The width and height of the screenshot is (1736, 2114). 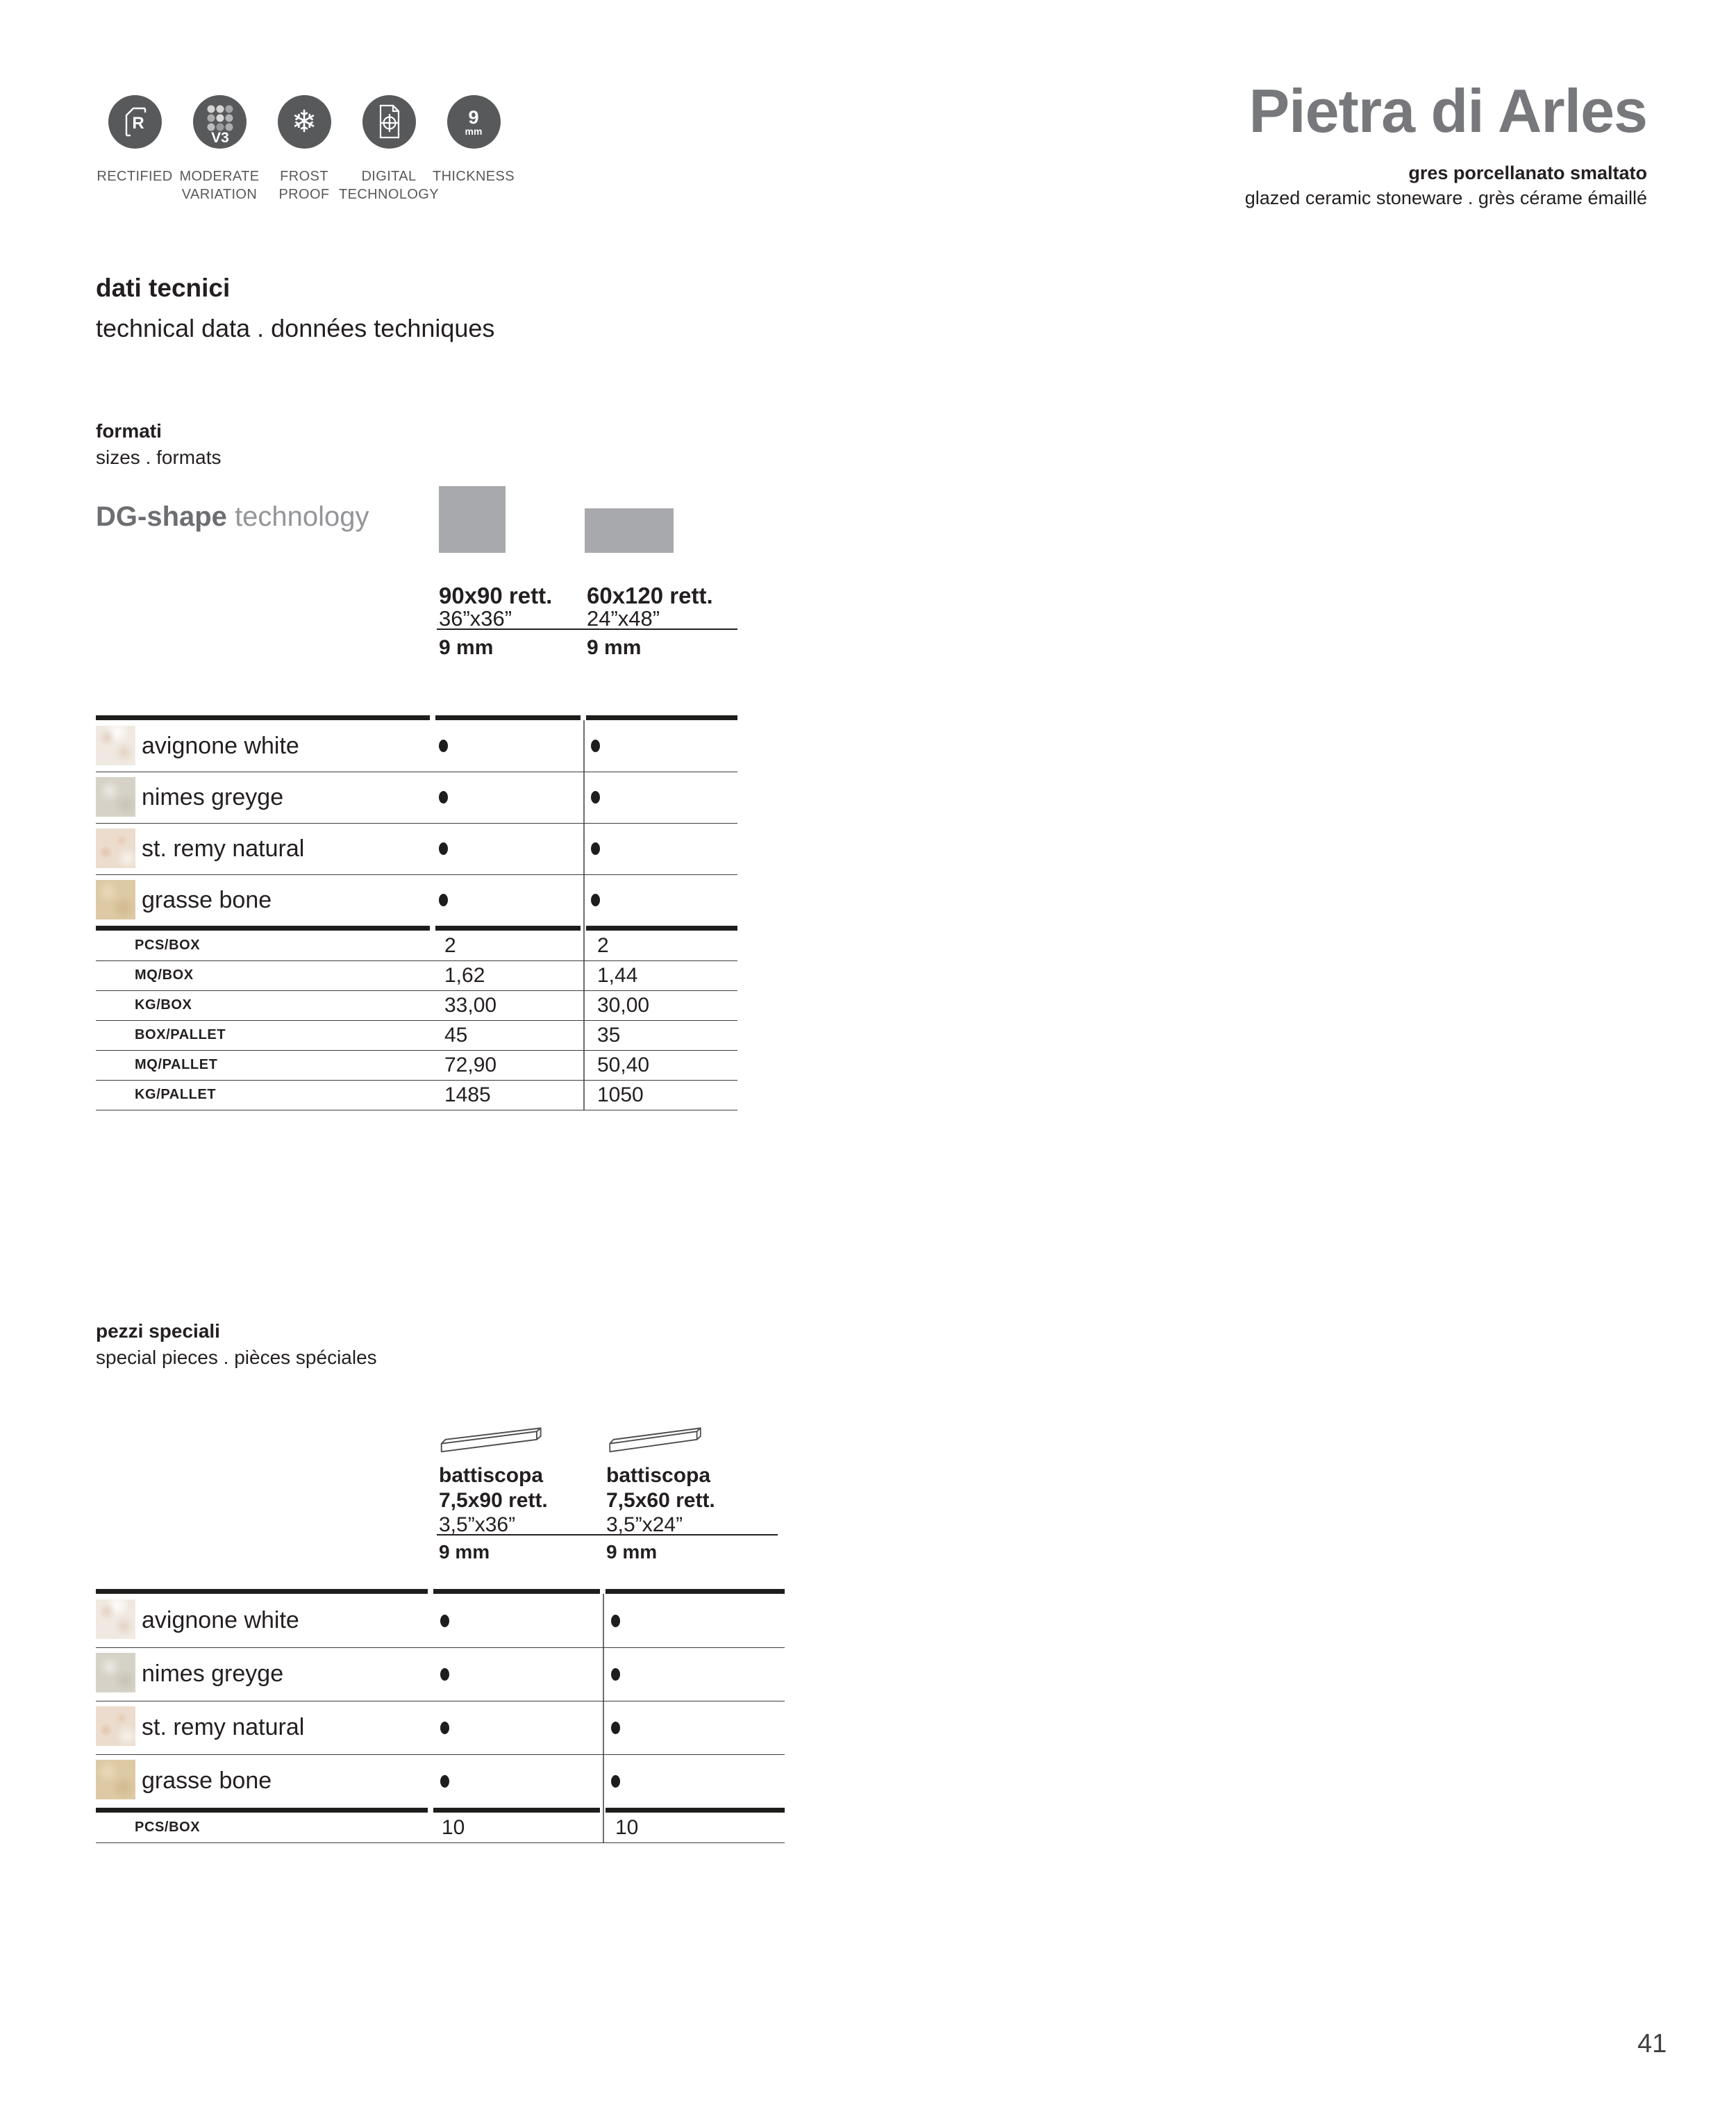 I want to click on table-bottom-border, so click(x=440, y=1843).